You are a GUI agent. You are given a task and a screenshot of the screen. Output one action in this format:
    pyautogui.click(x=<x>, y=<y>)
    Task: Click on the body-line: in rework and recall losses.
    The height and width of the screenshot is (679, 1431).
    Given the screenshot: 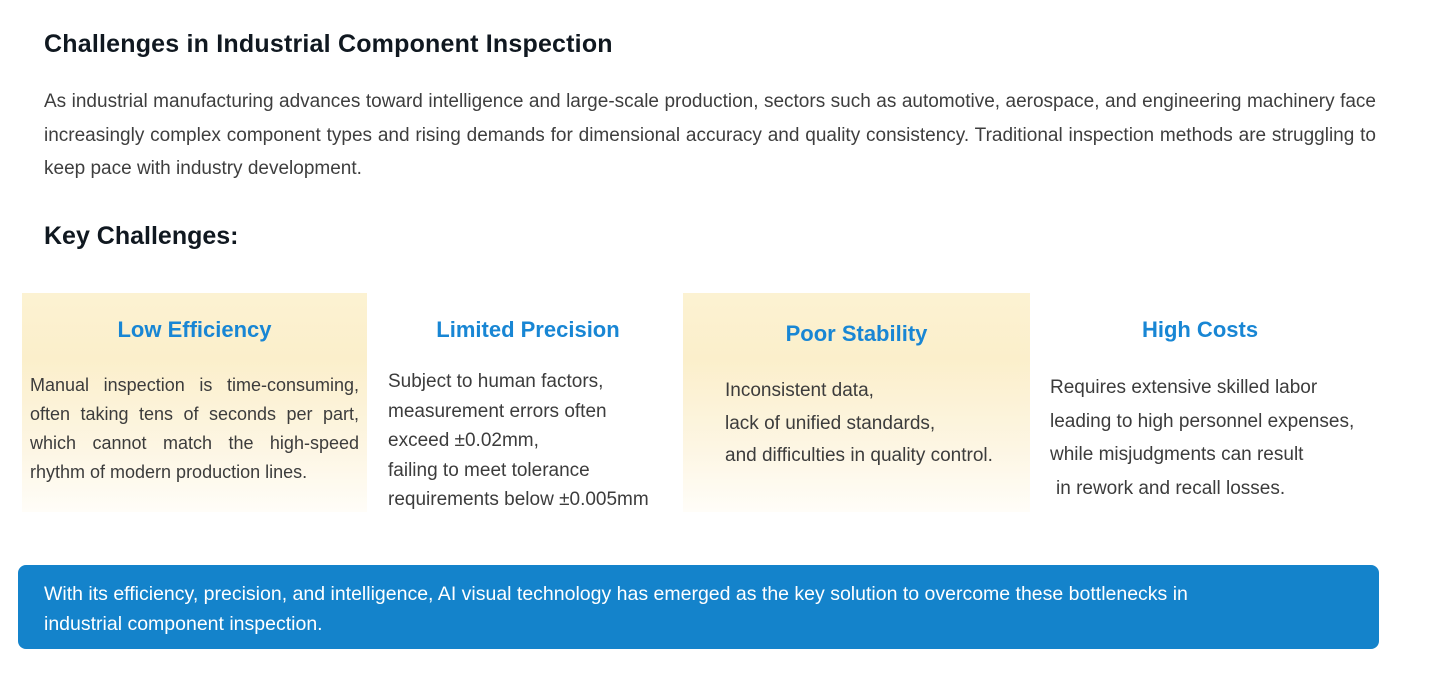 What is the action you would take?
    pyautogui.click(x=1171, y=488)
    